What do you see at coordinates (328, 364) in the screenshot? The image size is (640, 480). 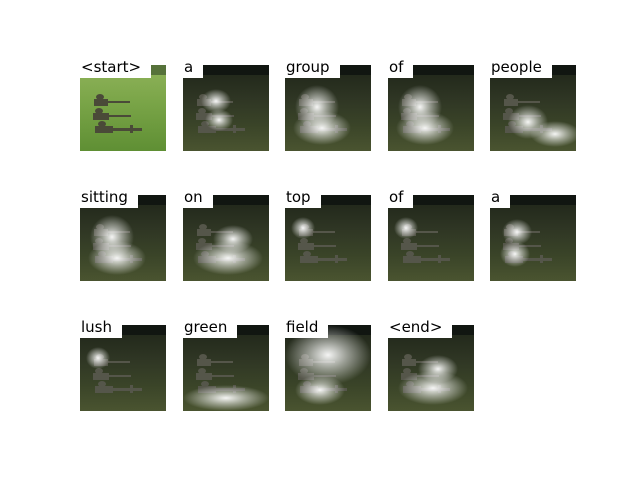 I see `attention-panel: field` at bounding box center [328, 364].